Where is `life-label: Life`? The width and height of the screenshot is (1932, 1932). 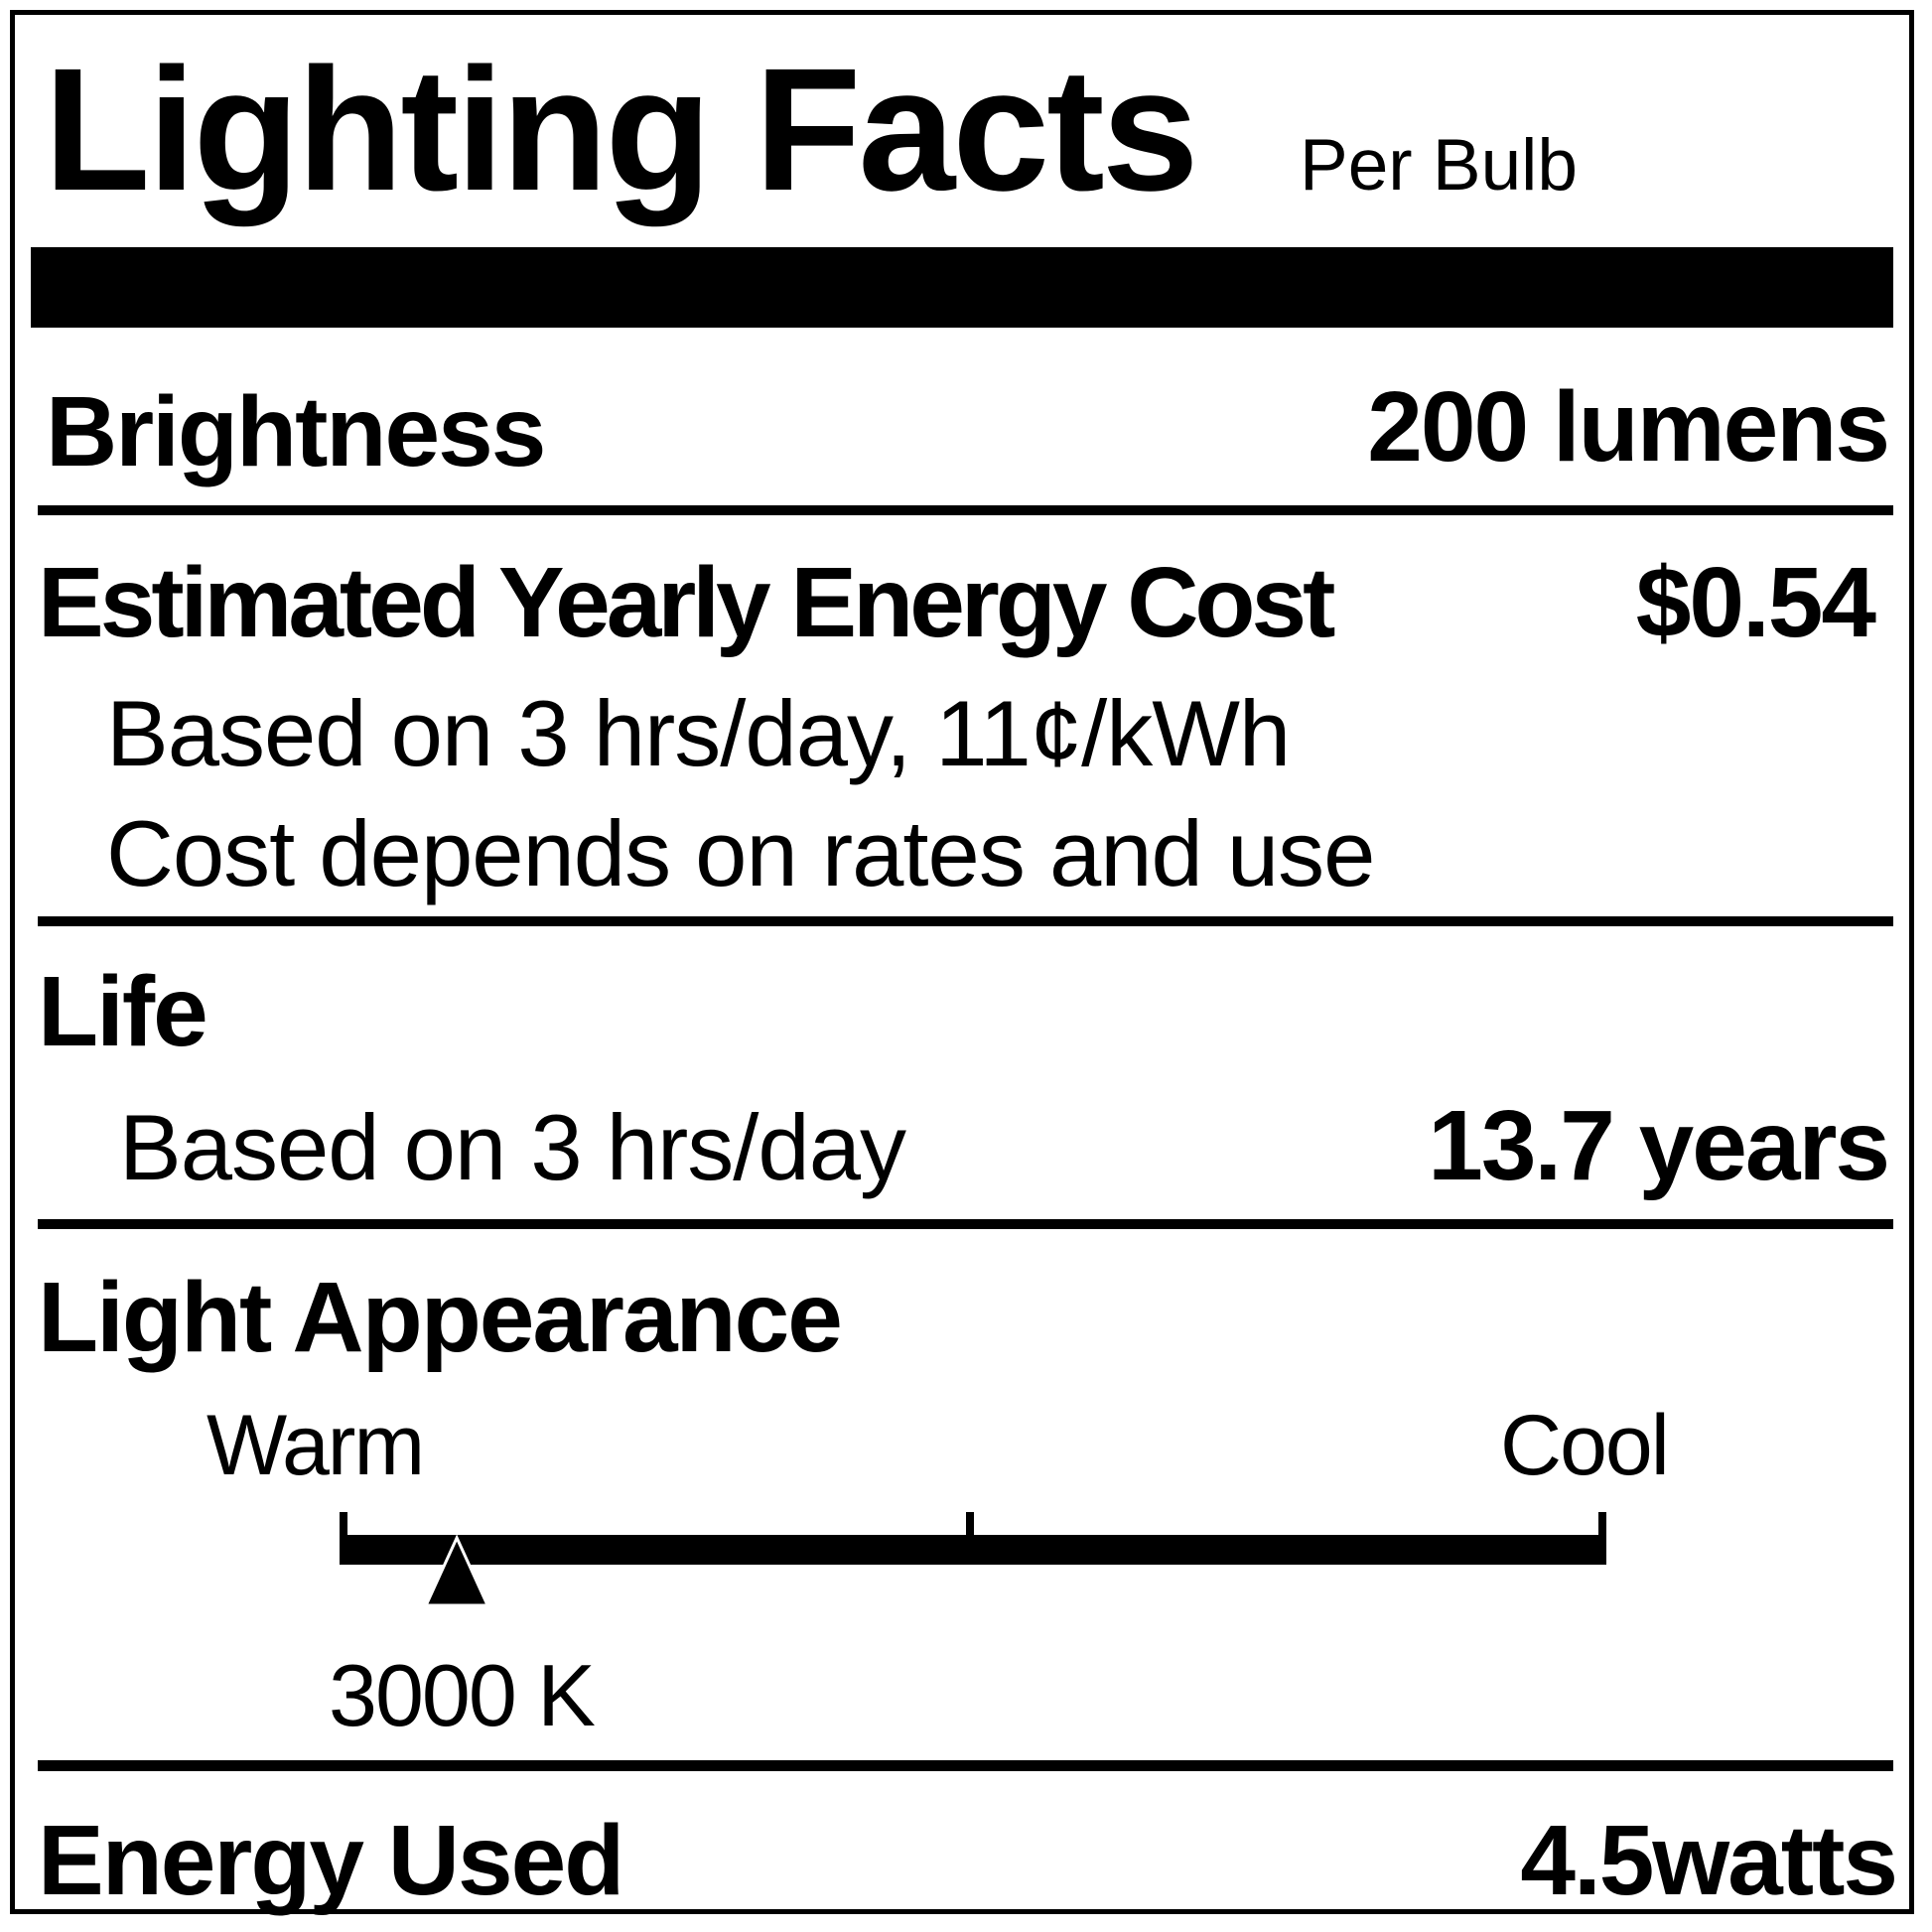
life-label: Life is located at coordinates (123, 1012).